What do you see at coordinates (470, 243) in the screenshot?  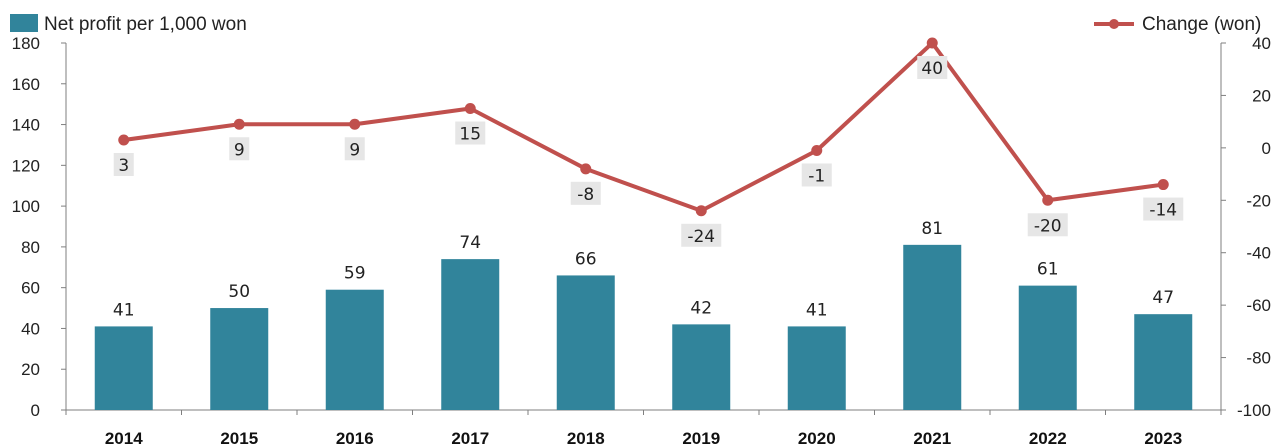 I see `bar-value-label: 74` at bounding box center [470, 243].